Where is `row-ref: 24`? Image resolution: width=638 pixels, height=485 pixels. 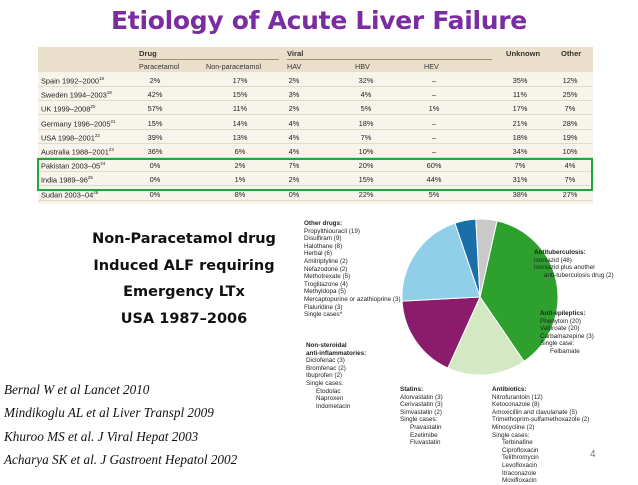
row-ref: 24 is located at coordinates (103, 164).